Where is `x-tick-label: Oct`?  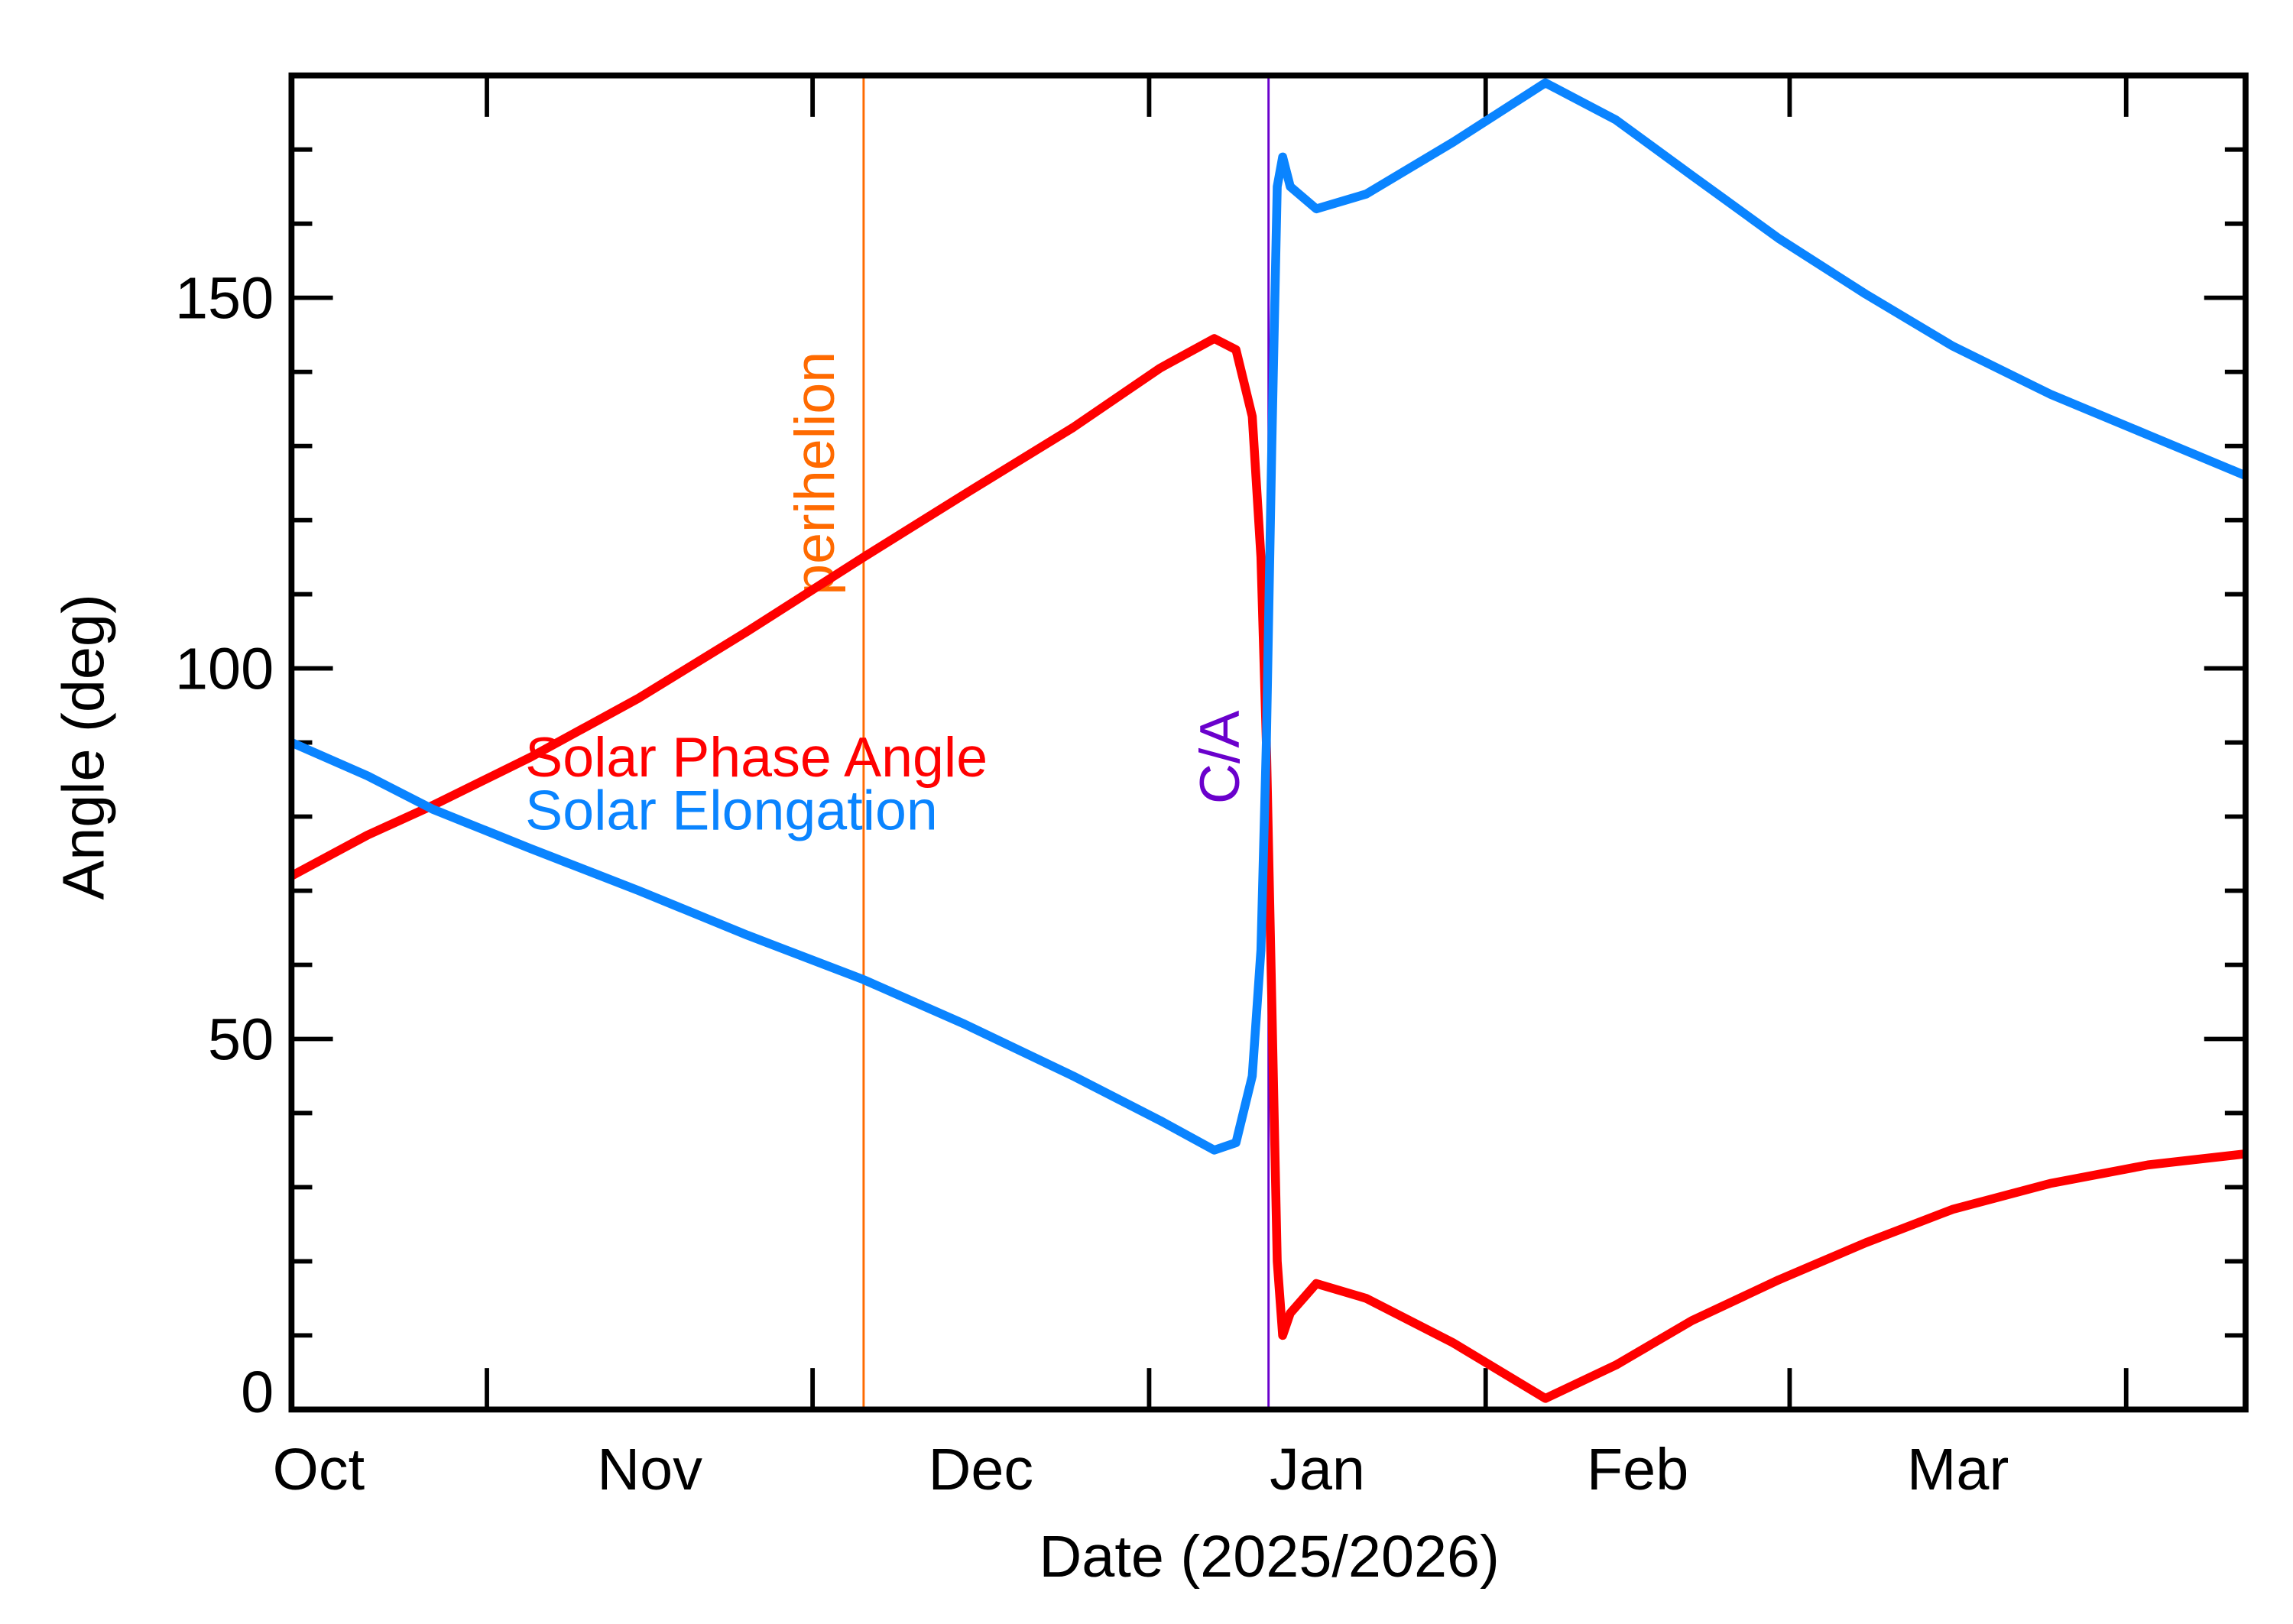 x-tick-label: Oct is located at coordinates (319, 1469).